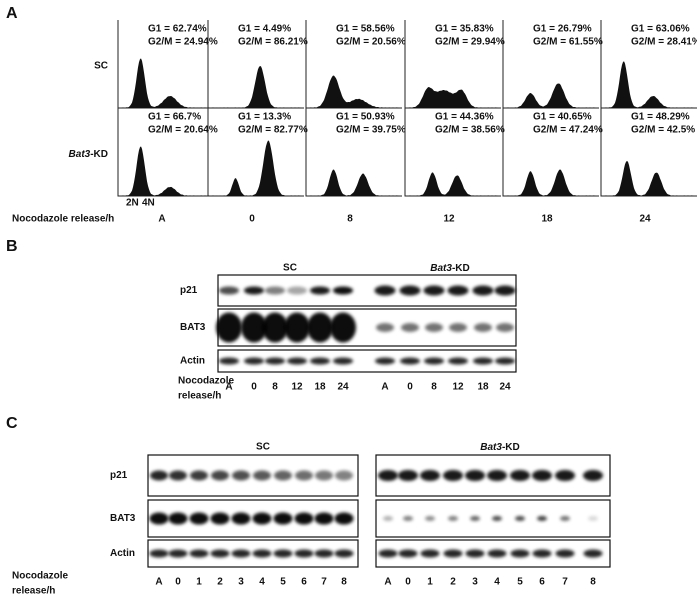  Describe the element at coordinates (262, 582) in the screenshot. I see `lane-label: 4` at that location.